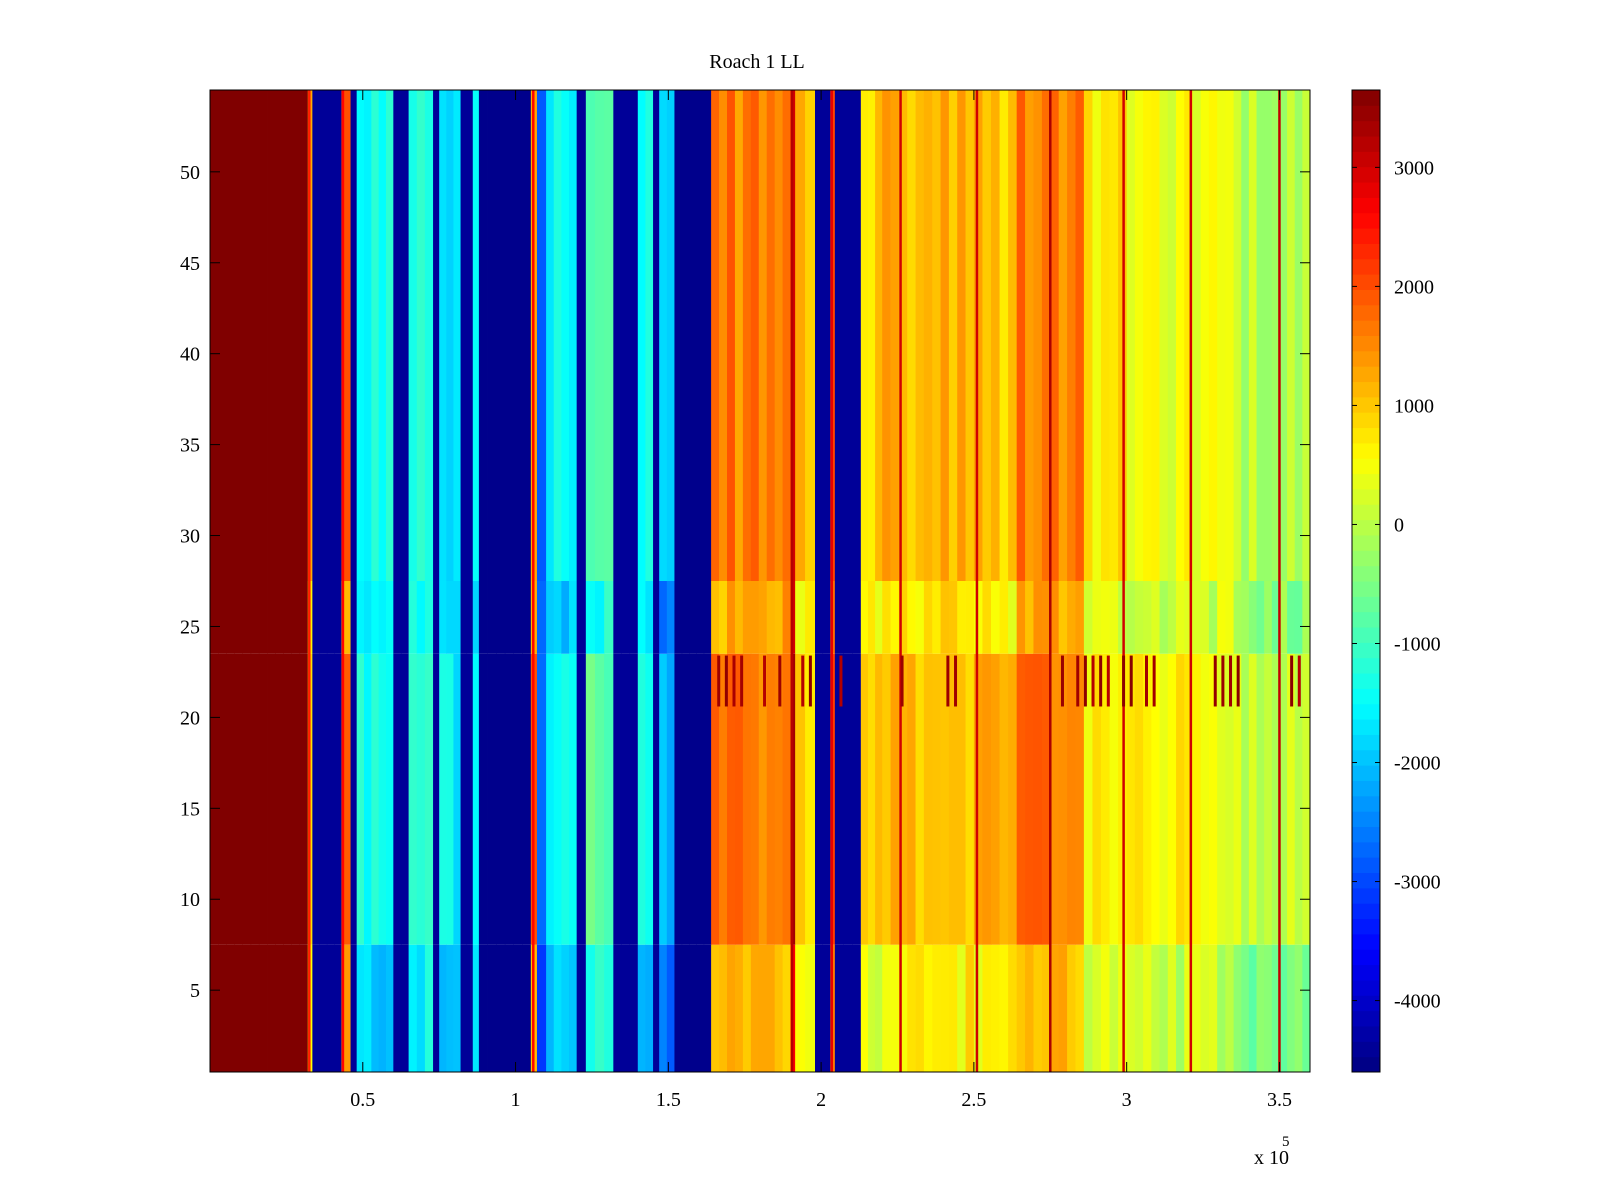 The width and height of the screenshot is (1600, 1200). Describe the element at coordinates (973, 1100) in the screenshot. I see `x-tick-label: 2.5` at that location.